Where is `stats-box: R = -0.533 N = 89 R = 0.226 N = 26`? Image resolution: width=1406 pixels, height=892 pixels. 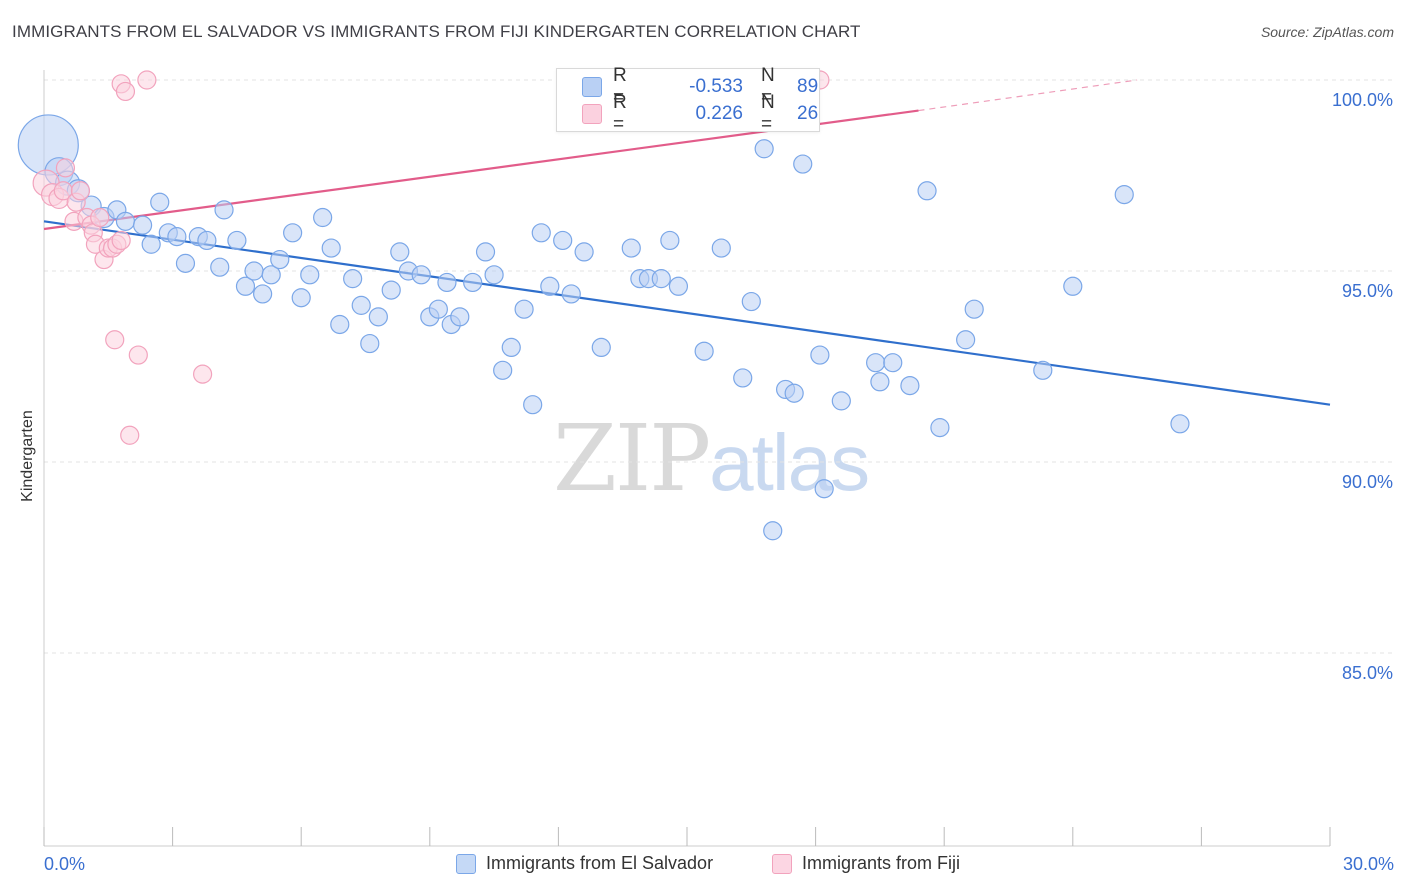
stats-box: R = -0.533 N = 89 R = 0.226 N = 26 is located at coordinates (688, 100).